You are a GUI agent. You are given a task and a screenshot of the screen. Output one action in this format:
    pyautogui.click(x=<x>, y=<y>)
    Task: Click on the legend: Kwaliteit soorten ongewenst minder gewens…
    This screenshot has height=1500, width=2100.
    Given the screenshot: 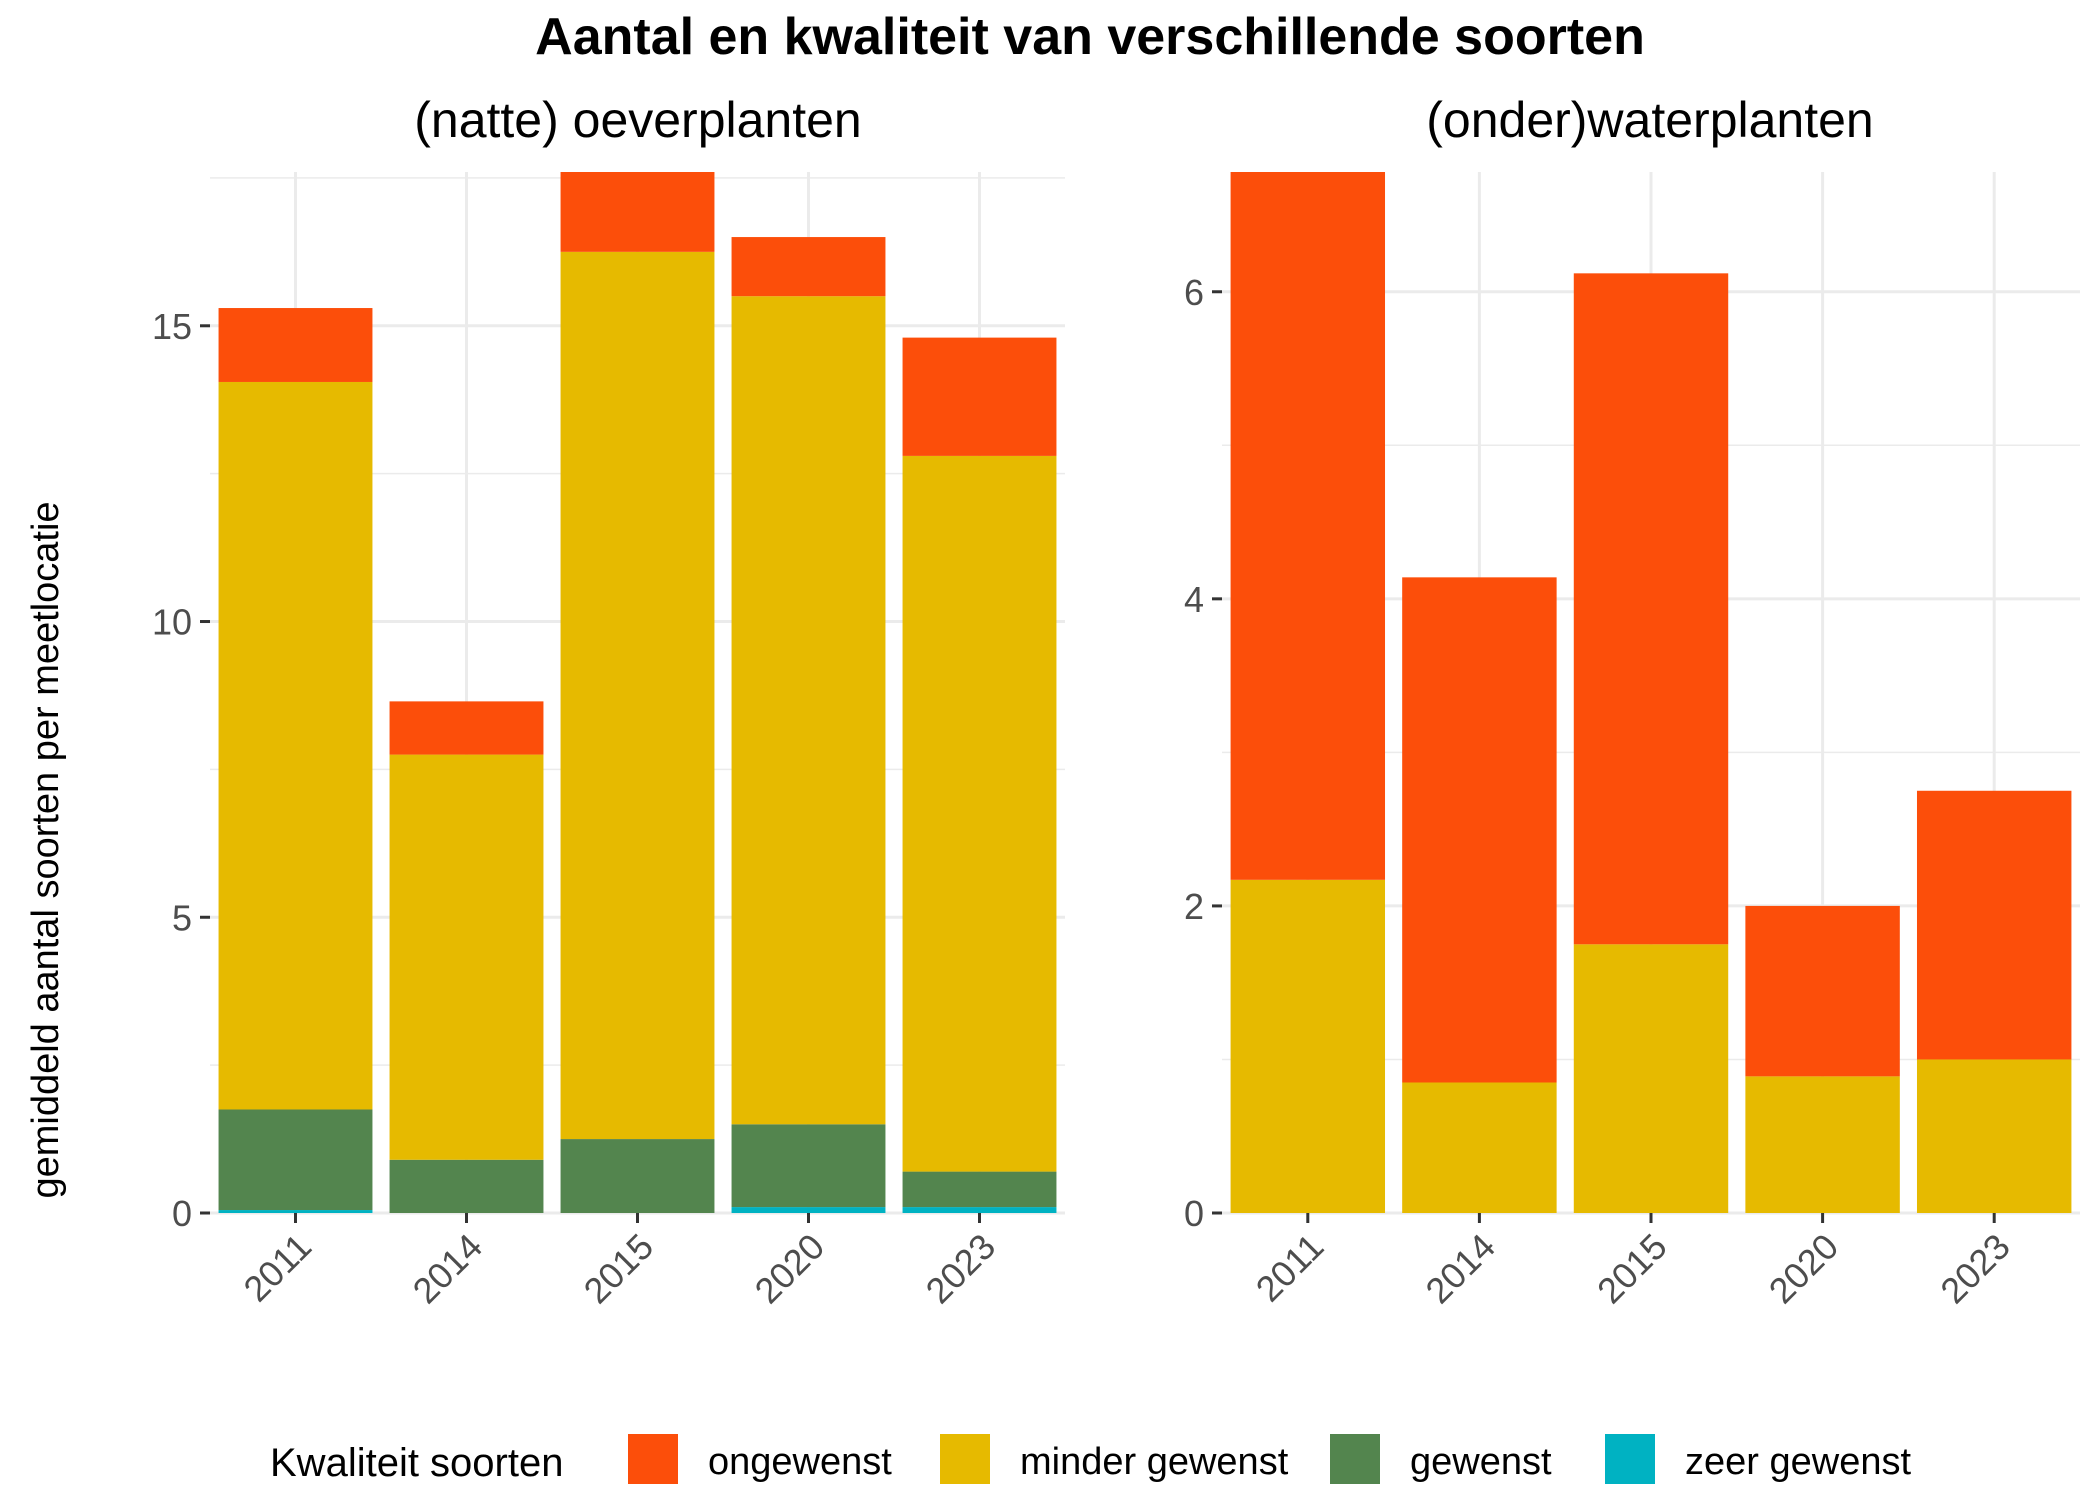 What is the action you would take?
    pyautogui.click(x=1090, y=1459)
    